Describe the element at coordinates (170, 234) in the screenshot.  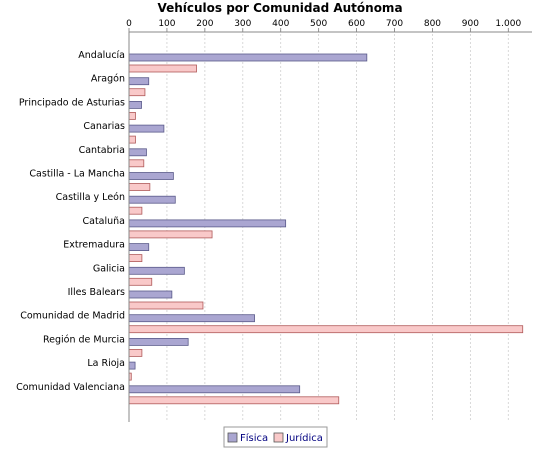
I see `bar-cataluna-juridica` at that location.